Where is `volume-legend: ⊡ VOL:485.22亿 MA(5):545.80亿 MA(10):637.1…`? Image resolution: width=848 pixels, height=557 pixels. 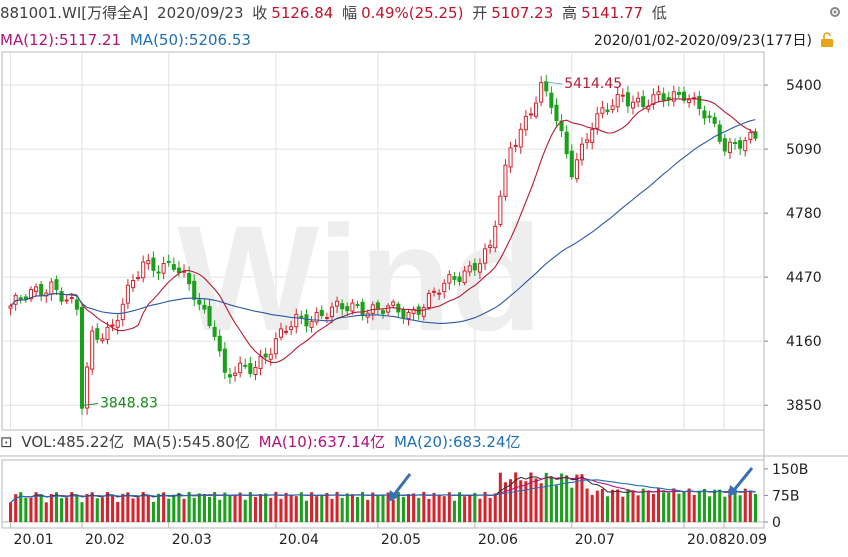
volume-legend: ⊡ VOL:485.22亿 MA(5):545.80亿 MA(10):637.1… is located at coordinates (424, 444).